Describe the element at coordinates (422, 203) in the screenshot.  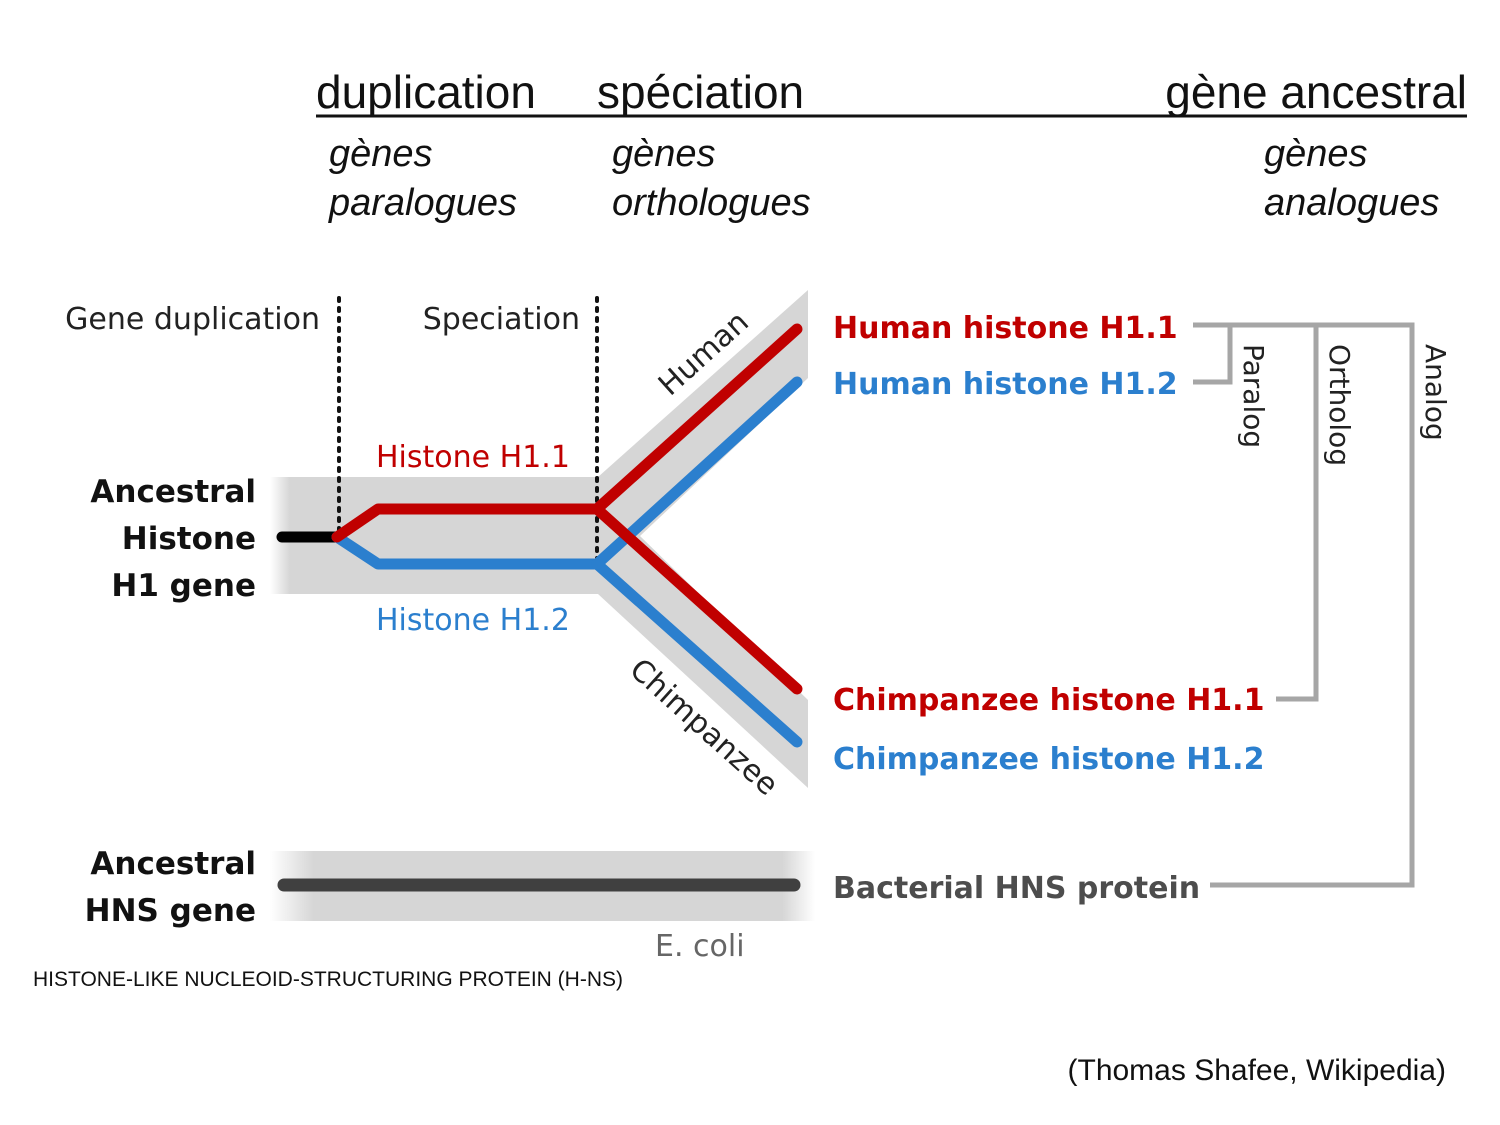
I see `paralogs-label-line2: paralogues` at that location.